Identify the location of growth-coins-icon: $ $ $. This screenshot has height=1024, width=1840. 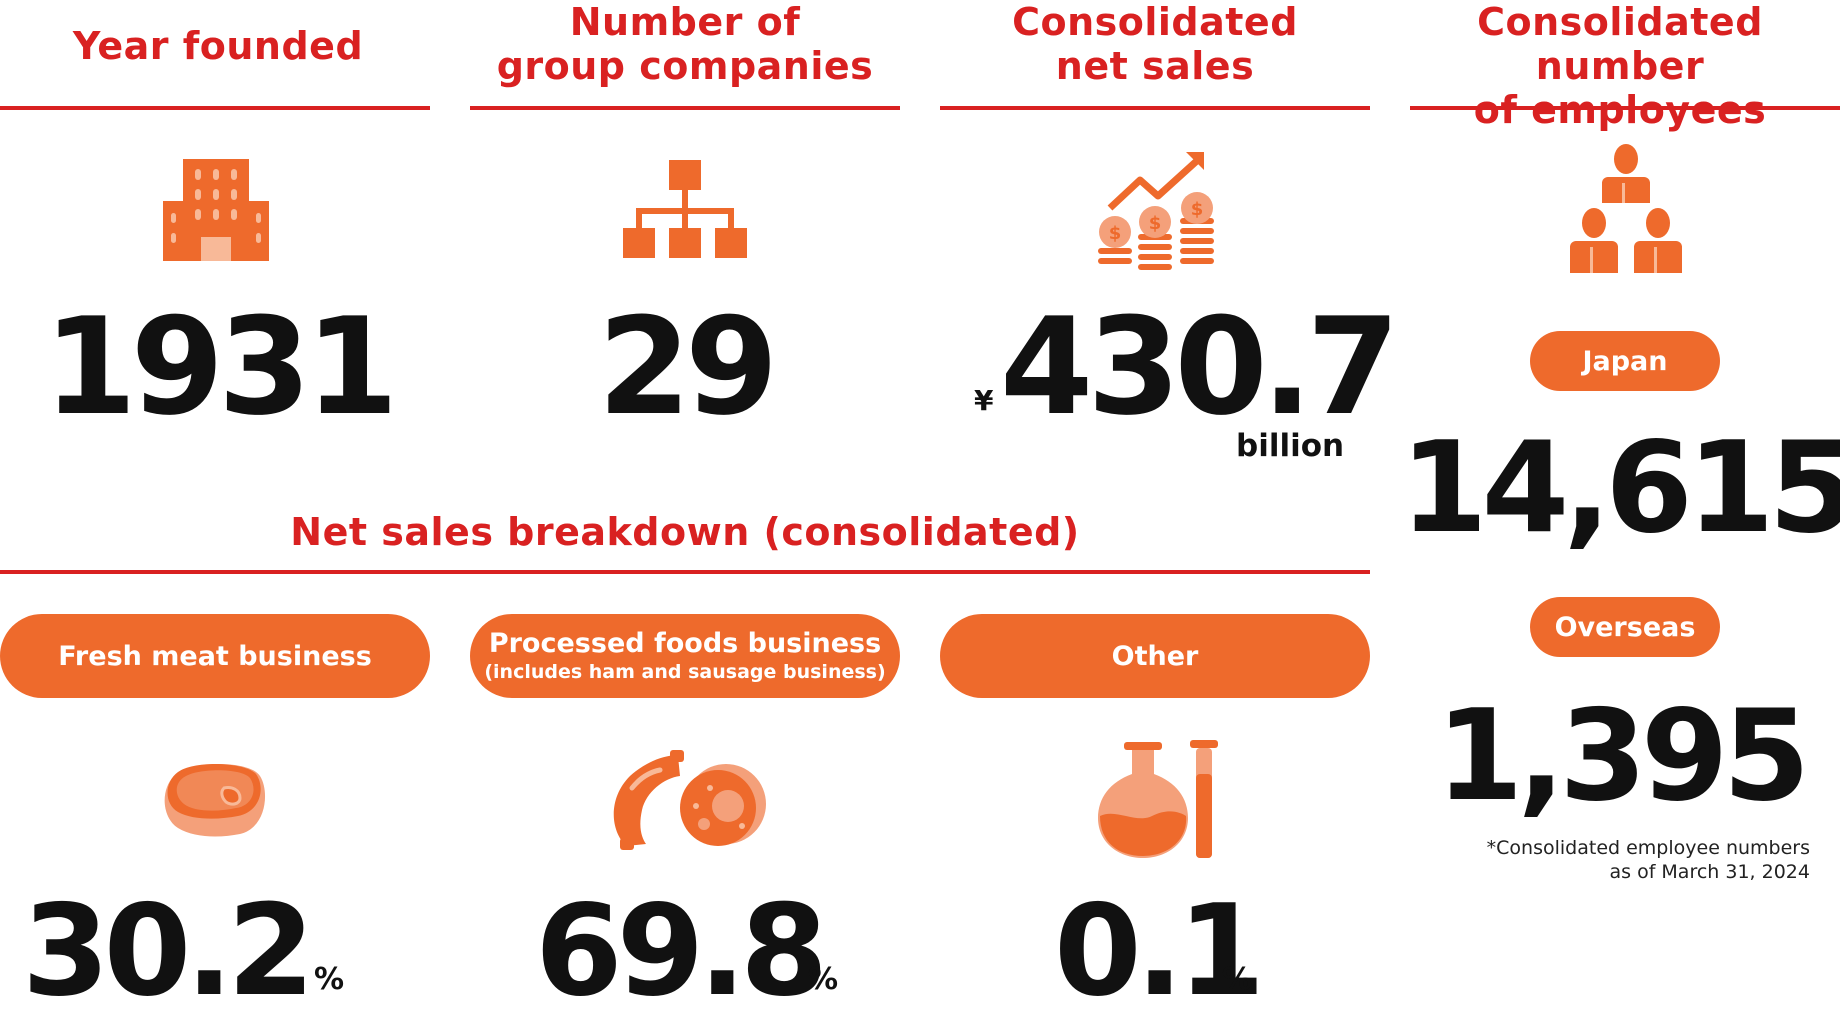
(1156, 211).